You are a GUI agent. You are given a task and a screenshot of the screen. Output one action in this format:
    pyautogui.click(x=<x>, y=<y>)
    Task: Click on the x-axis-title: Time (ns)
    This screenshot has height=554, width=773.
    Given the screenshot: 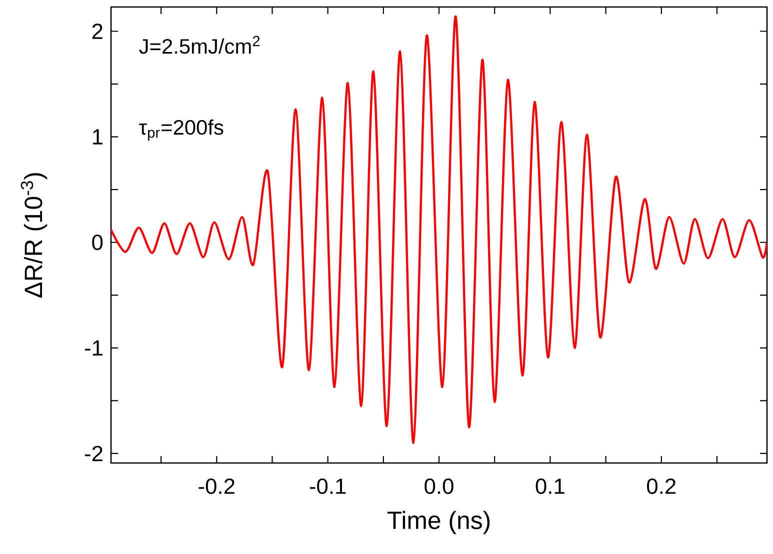 What is the action you would take?
    pyautogui.click(x=438, y=522)
    